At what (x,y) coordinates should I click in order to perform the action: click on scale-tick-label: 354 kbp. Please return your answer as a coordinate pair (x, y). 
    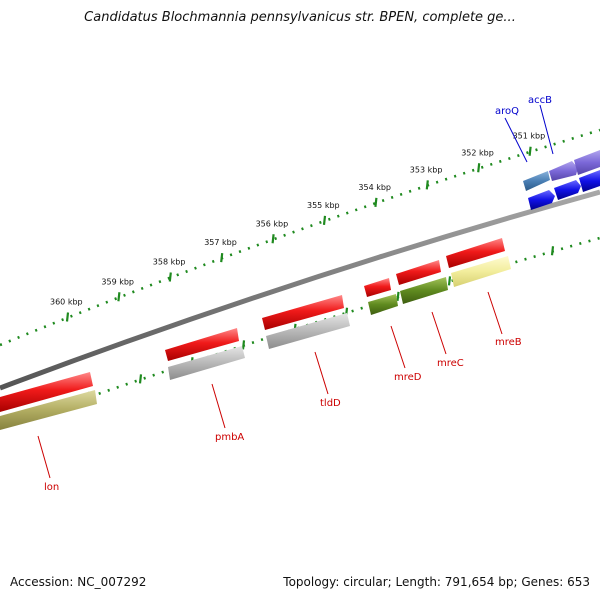
    Looking at the image, I should click on (374, 187).